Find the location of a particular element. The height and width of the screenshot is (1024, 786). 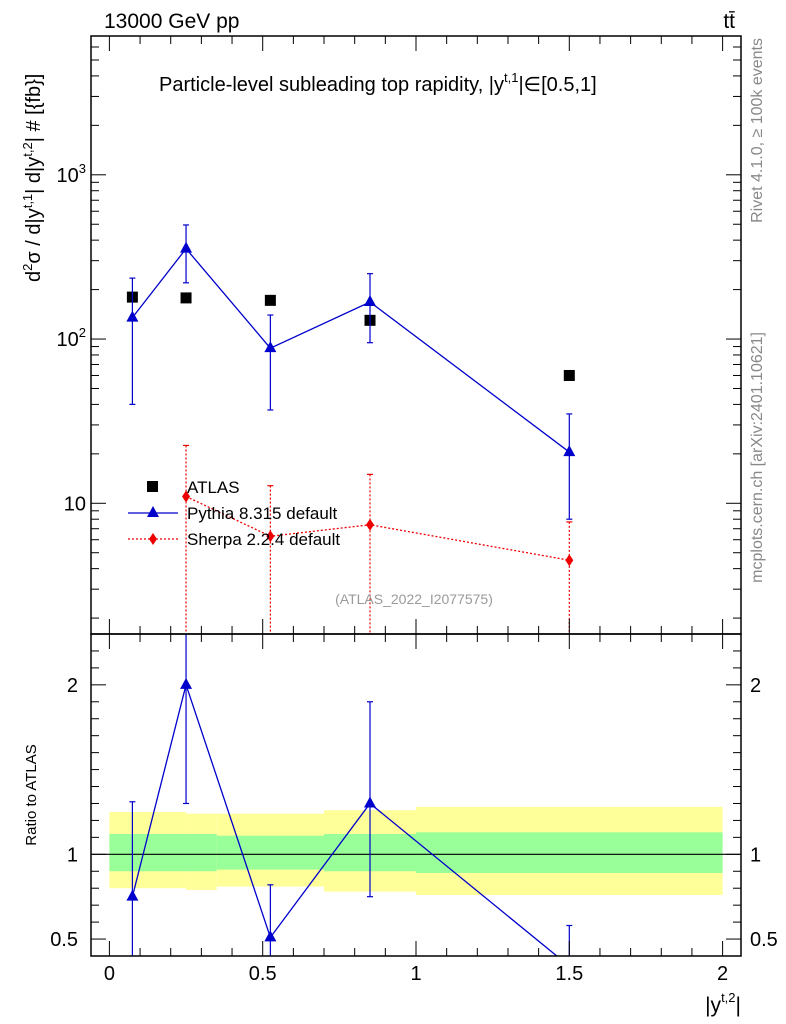

legend-entry-pythia: Pythia 8.315 default is located at coordinates (233, 513).